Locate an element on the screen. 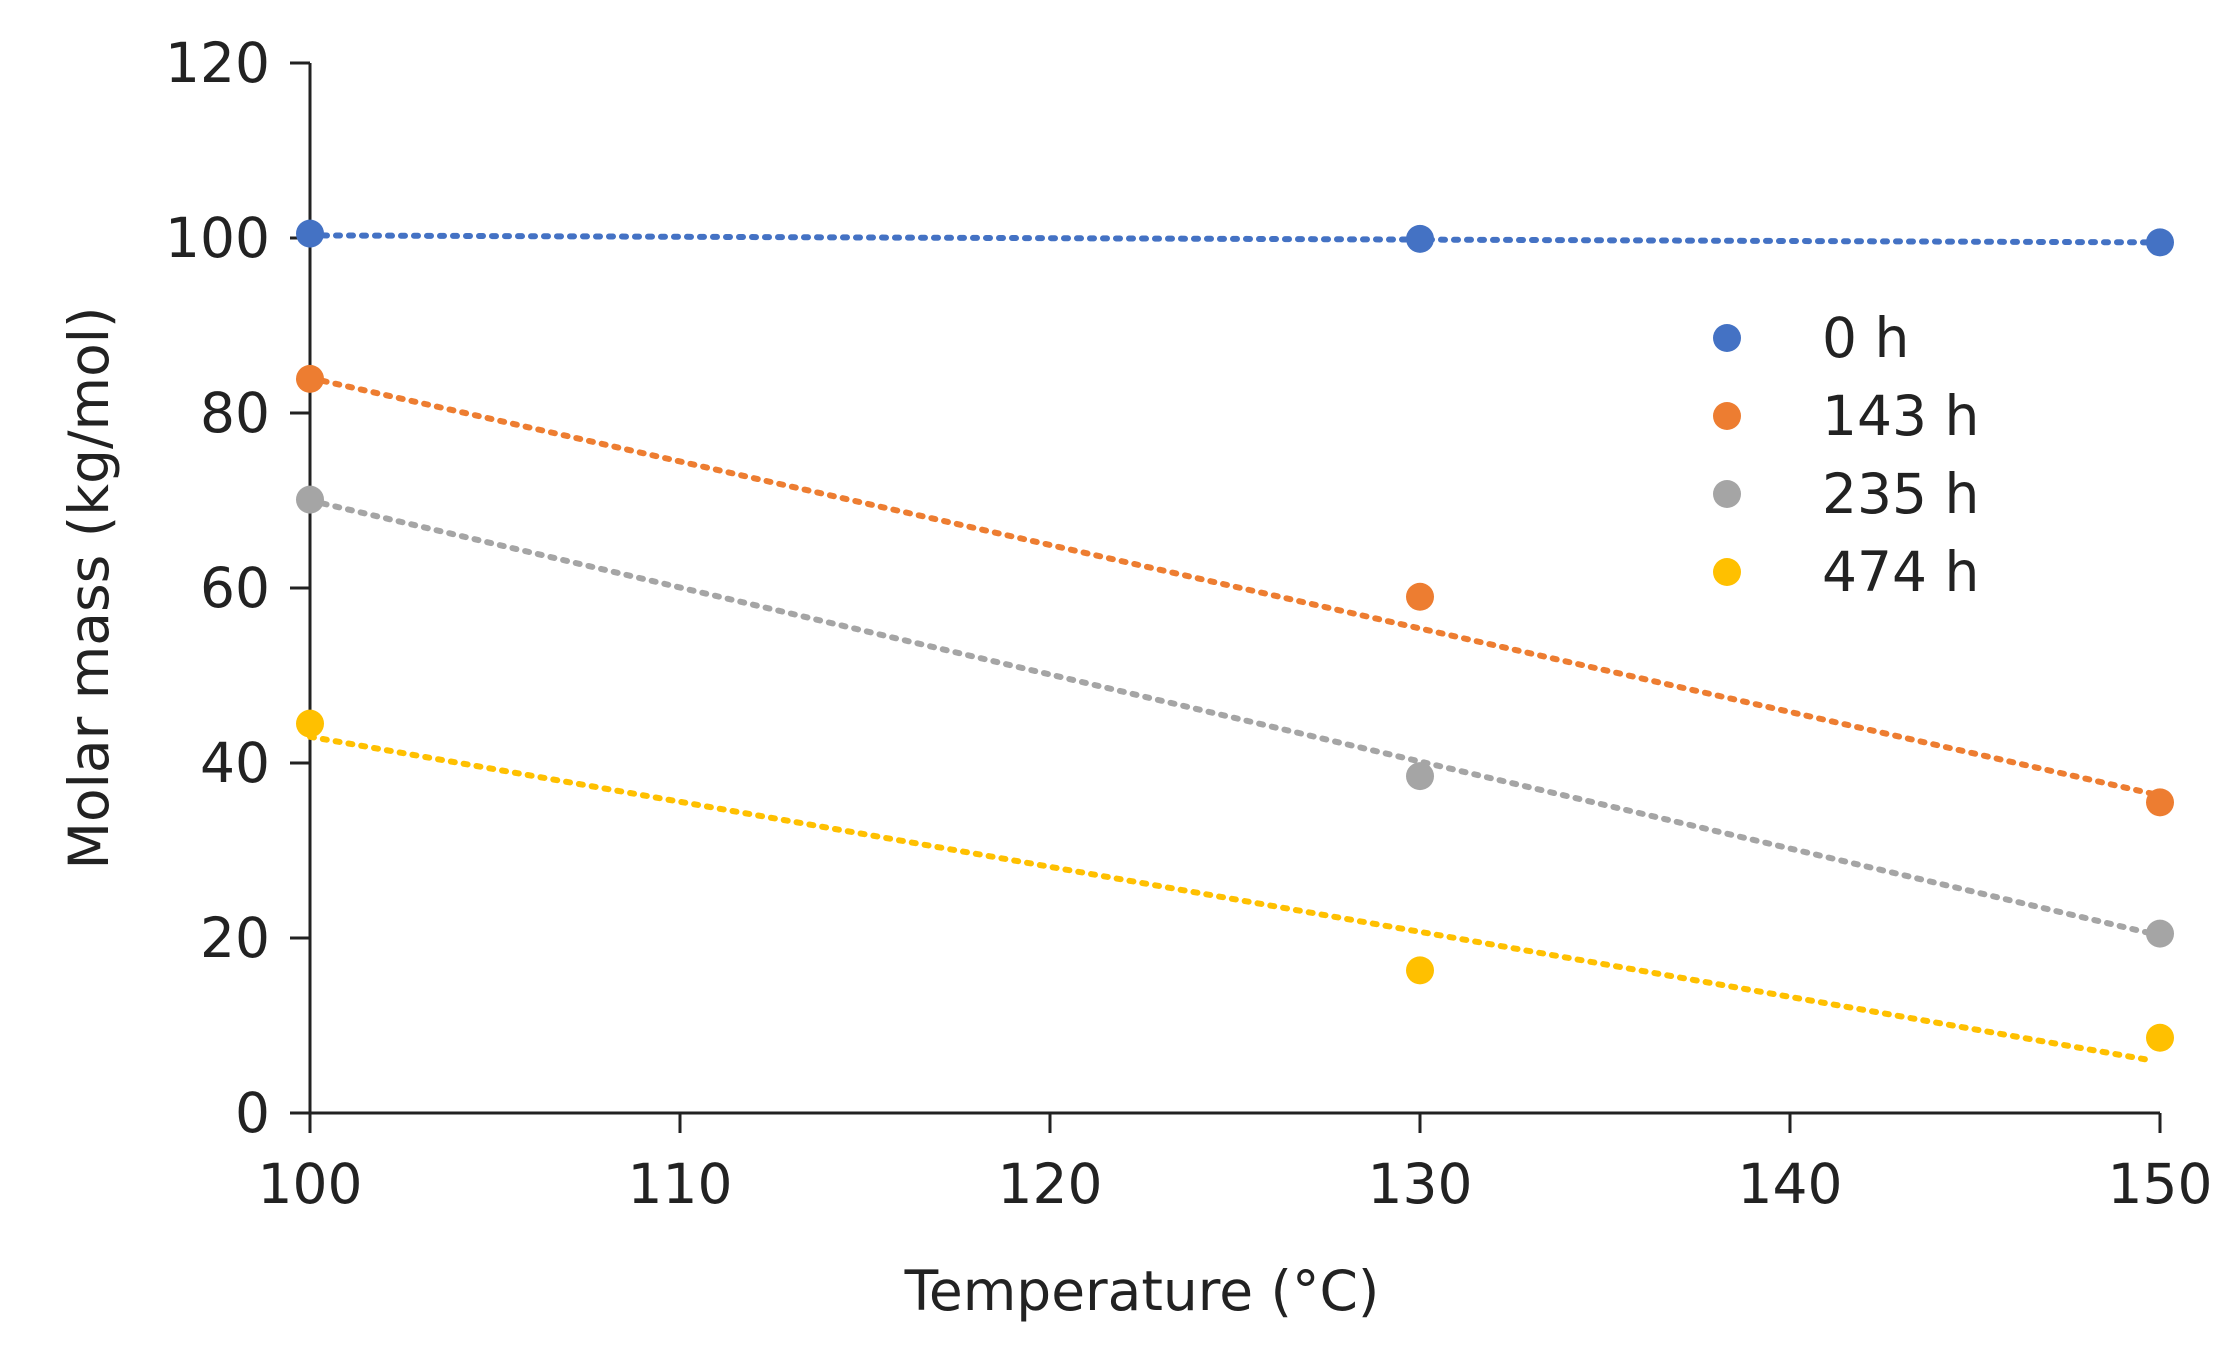 This screenshot has height=1356, width=2232. legend-label: 0 h is located at coordinates (1865, 338).